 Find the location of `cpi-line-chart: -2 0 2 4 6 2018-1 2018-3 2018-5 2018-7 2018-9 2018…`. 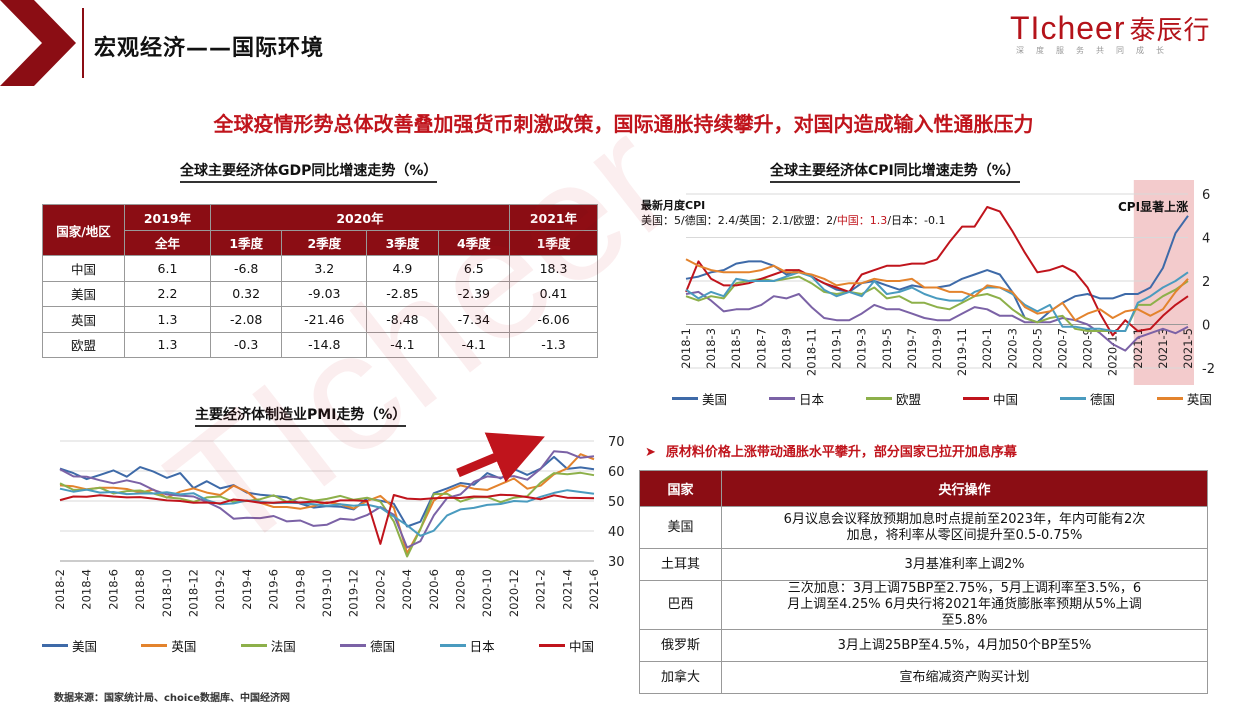

cpi-line-chart: -2 0 2 4 6 2018-1 2018-3 2018-5 2018-7 2018-9 2018… is located at coordinates (947, 282).